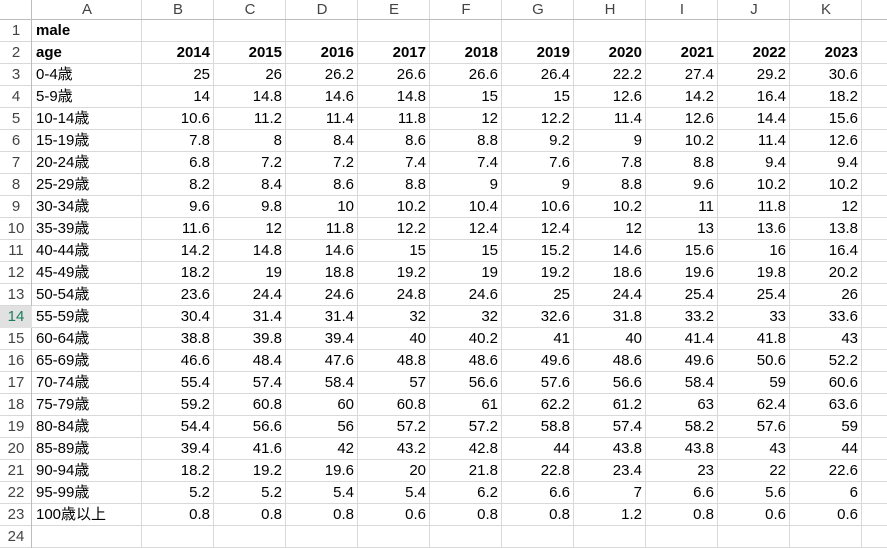 The image size is (887, 548). I want to click on cell: 22, so click(777, 470).